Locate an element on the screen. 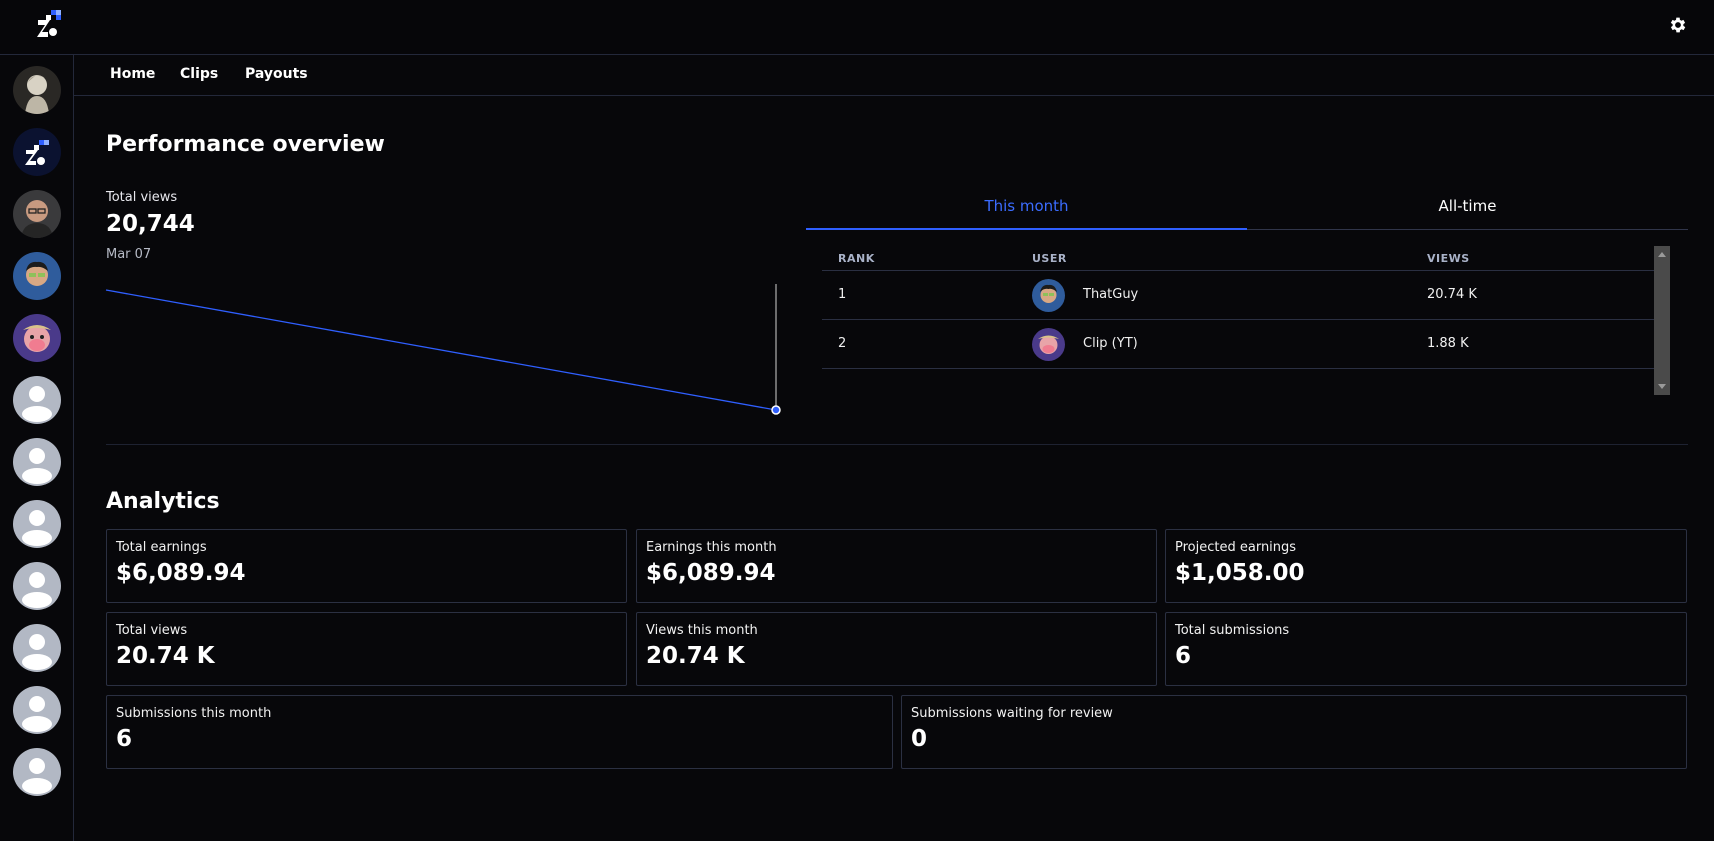 Image resolution: width=1714 pixels, height=841 pixels. column-rank: RANK is located at coordinates (856, 258).